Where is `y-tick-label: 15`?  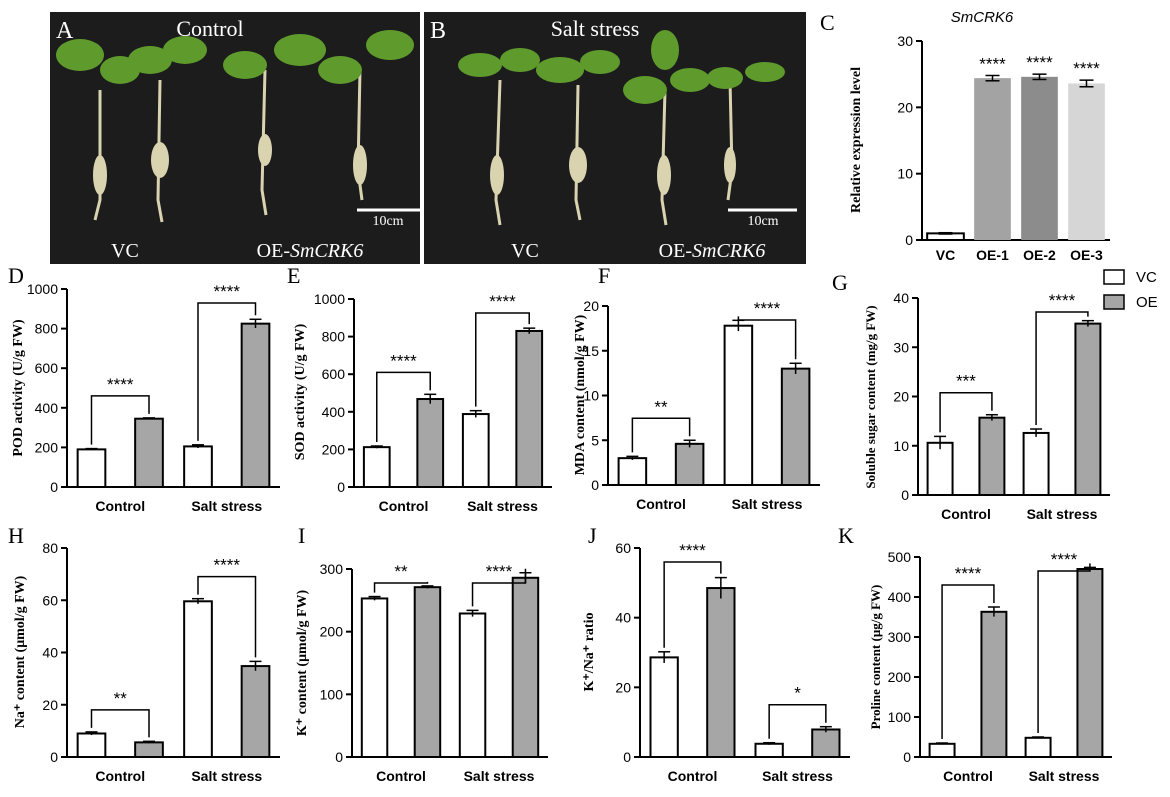 y-tick-label: 15 is located at coordinates (591, 351).